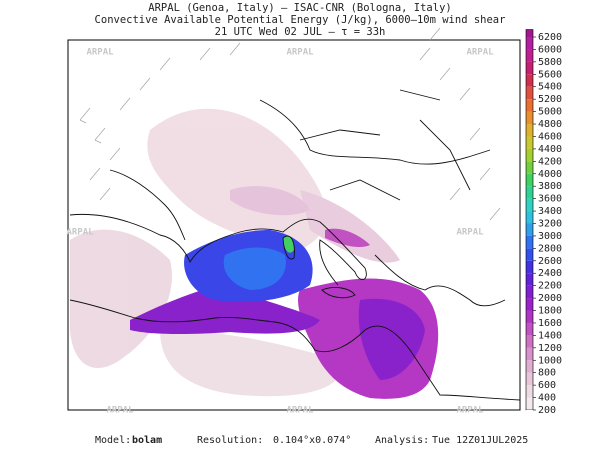 This screenshot has width=600, height=450. What do you see at coordinates (550, 62) in the screenshot?
I see `colorbar-label: 5800` at bounding box center [550, 62].